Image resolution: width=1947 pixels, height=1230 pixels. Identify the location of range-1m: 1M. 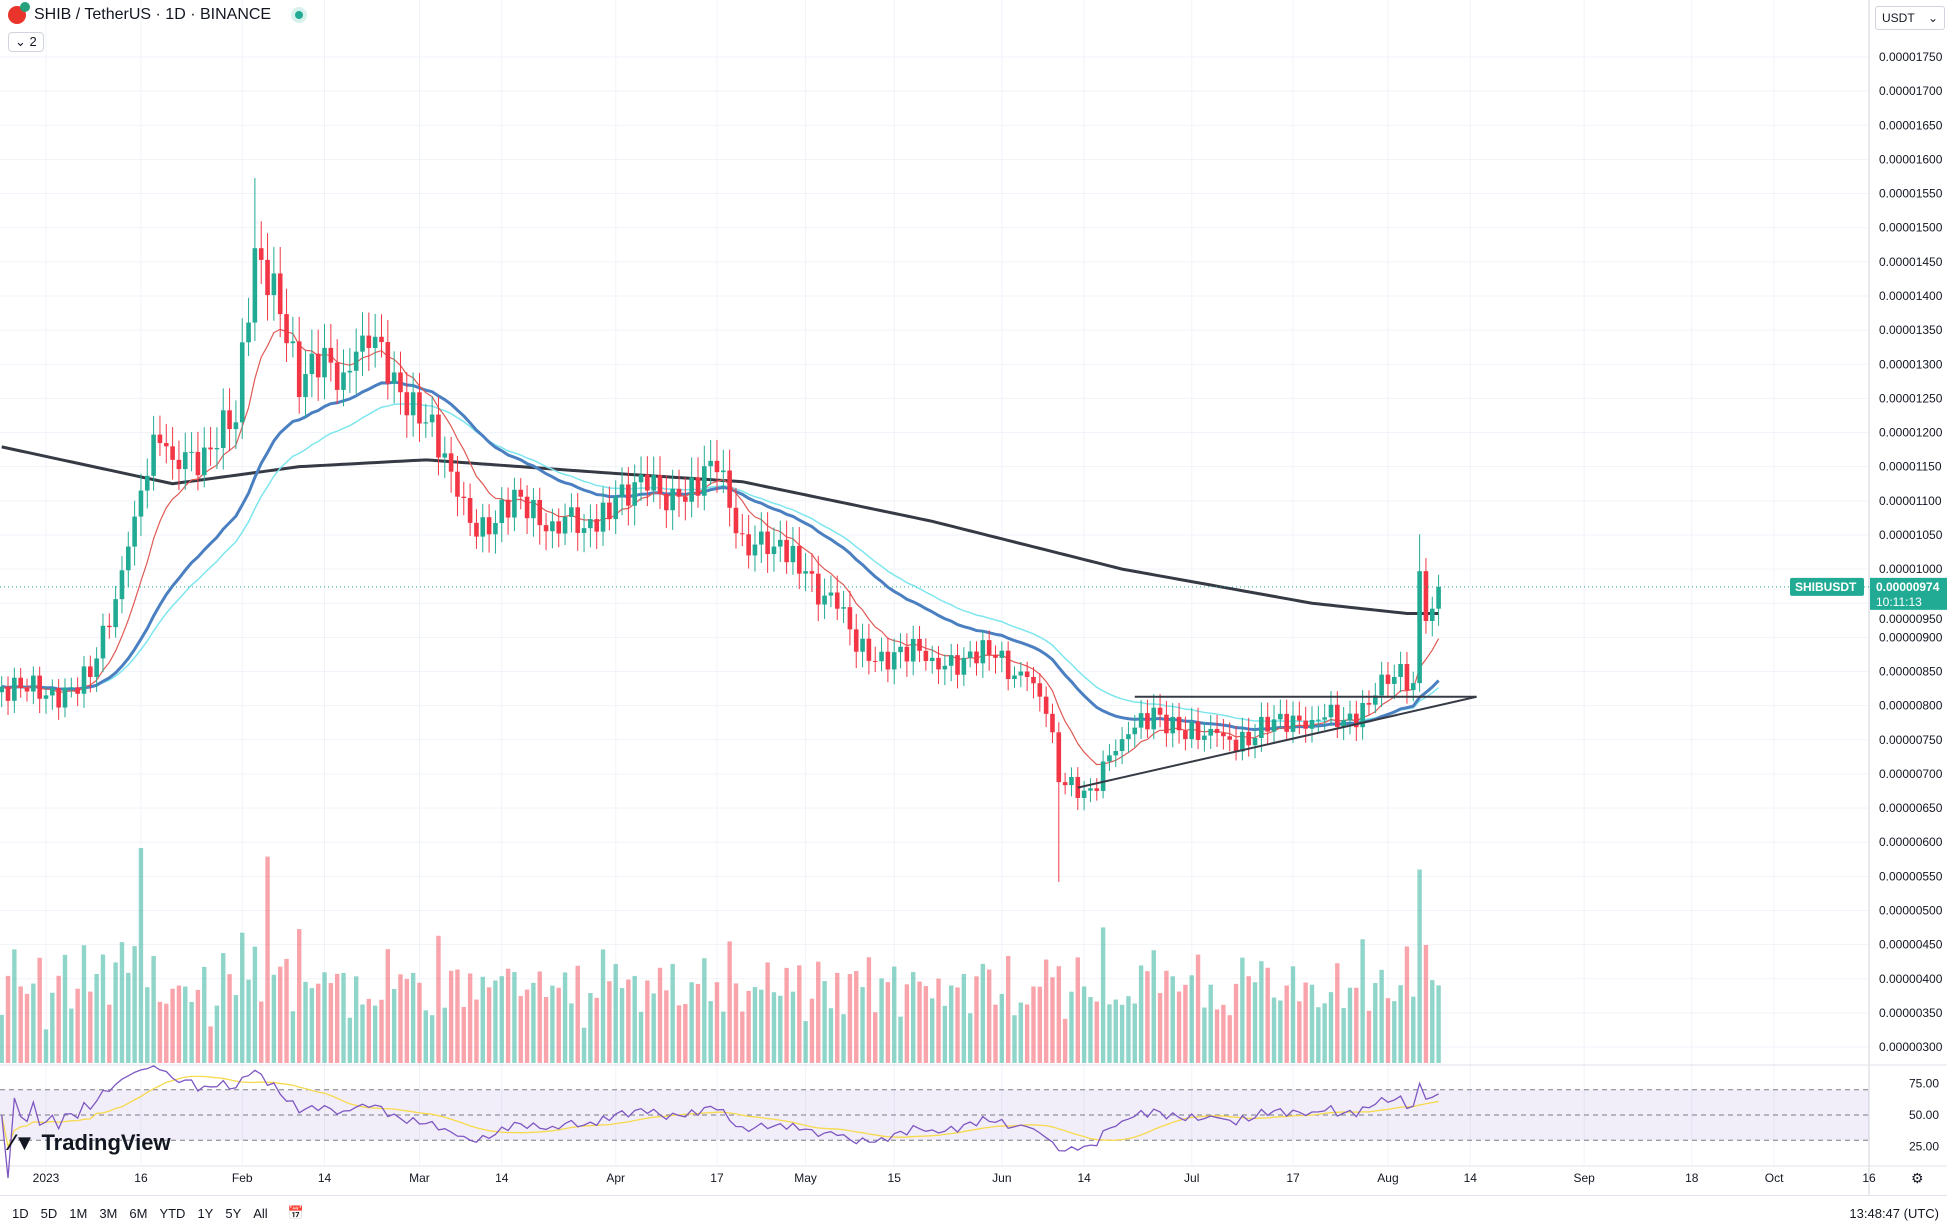
(78, 1213).